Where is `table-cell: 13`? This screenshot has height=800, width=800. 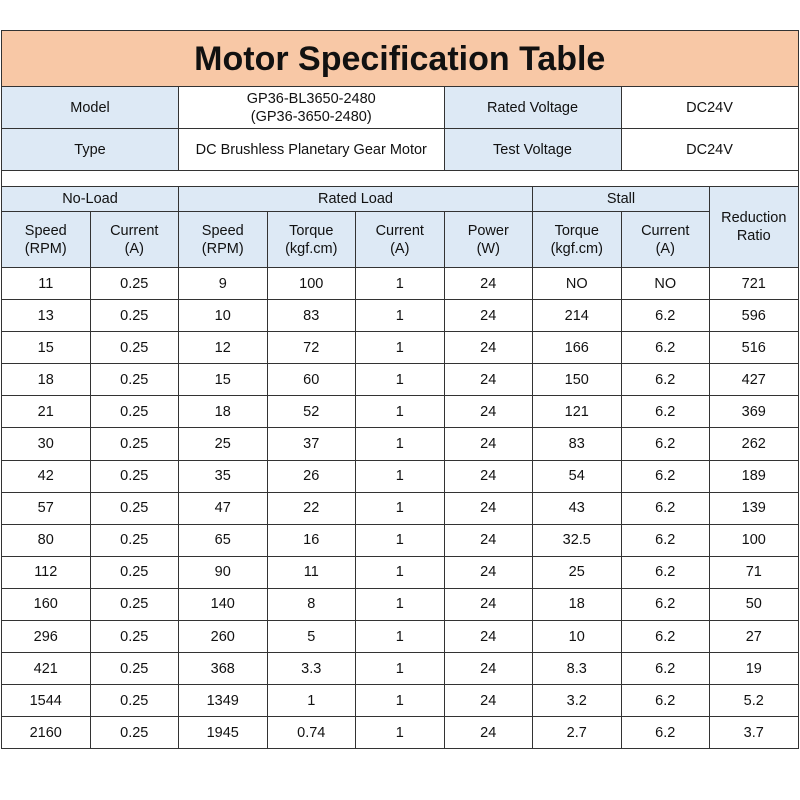 table-cell: 13 is located at coordinates (46, 316).